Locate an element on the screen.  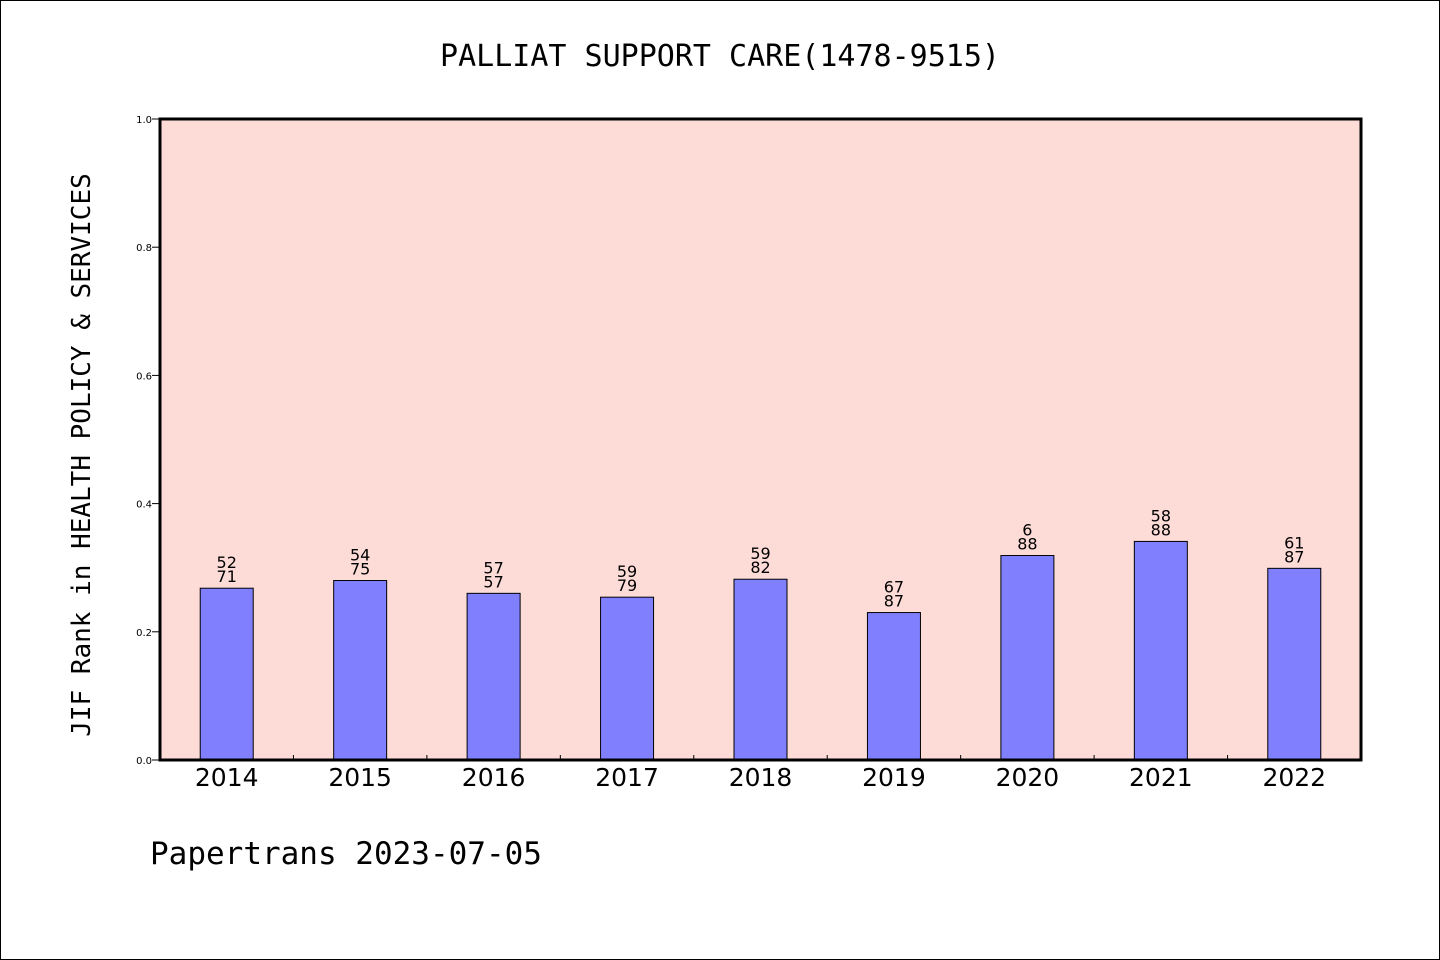
y-tick-label: 1.0 is located at coordinates (144, 120).